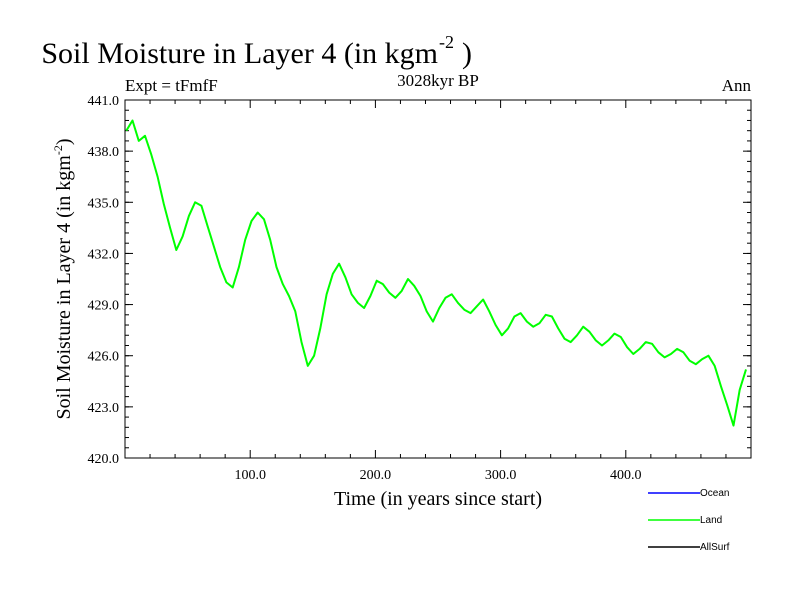 This screenshot has height=600, width=800. What do you see at coordinates (104, 306) in the screenshot?
I see `y-tick-label: 429.0` at bounding box center [104, 306].